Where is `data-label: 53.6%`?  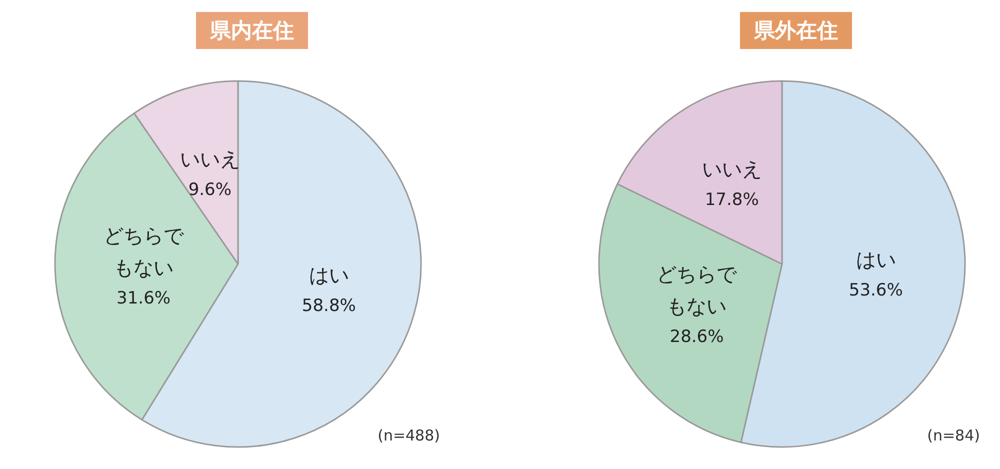
data-label: 53.6% is located at coordinates (875, 290).